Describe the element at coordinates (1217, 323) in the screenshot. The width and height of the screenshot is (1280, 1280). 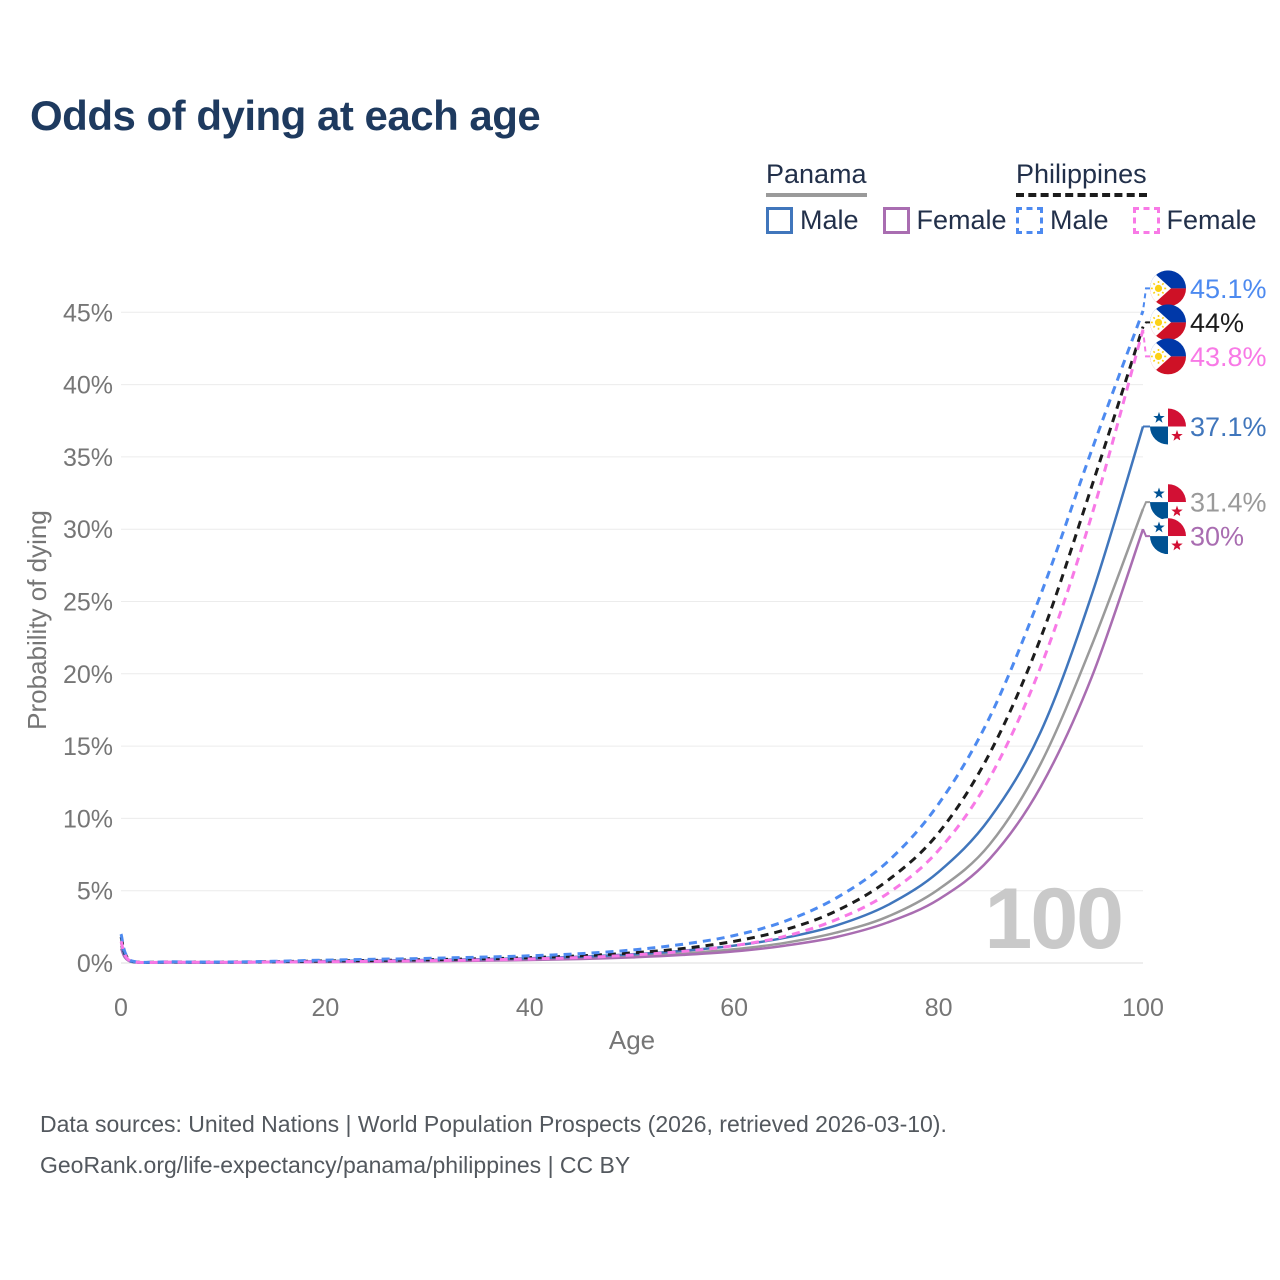
I see `end-value-label-philippines-total: 44%` at that location.